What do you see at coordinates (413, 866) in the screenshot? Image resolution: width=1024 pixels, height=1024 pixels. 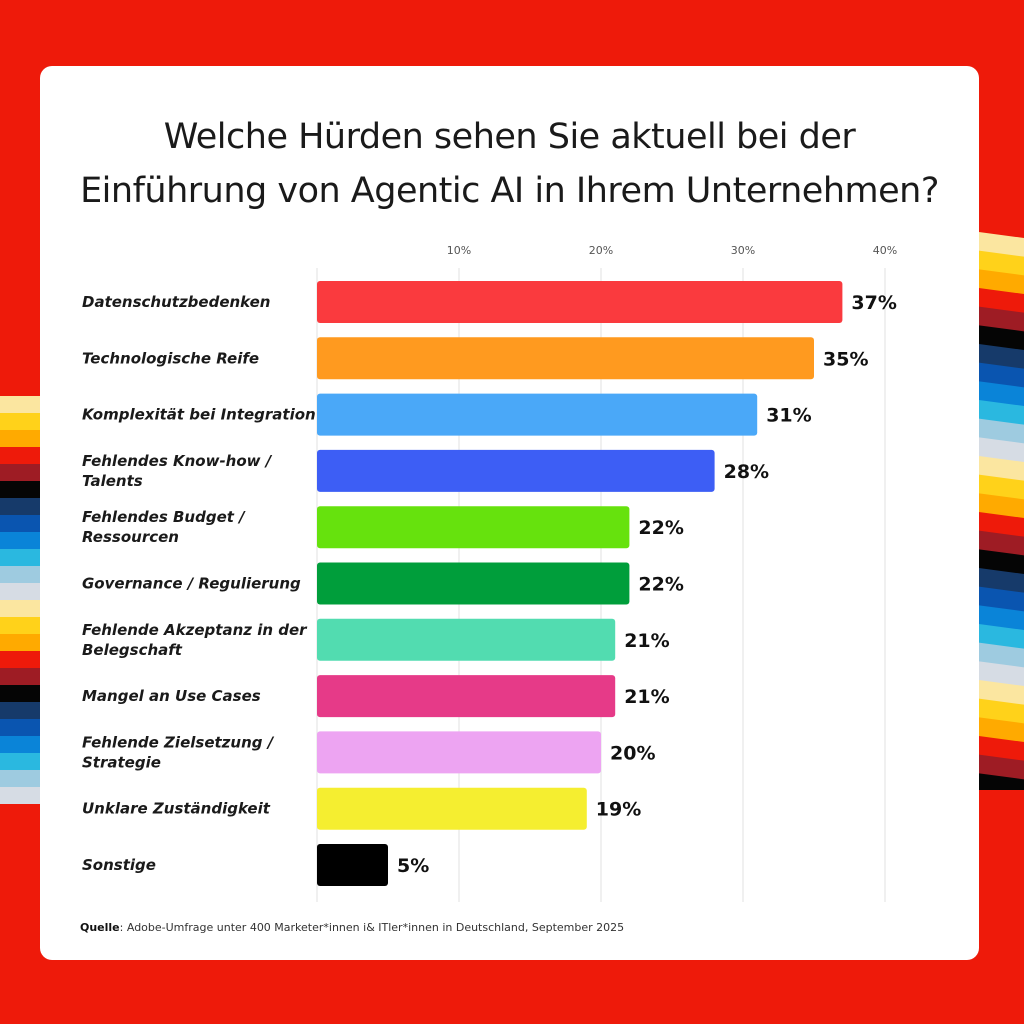 I see `value-label: 5%` at bounding box center [413, 866].